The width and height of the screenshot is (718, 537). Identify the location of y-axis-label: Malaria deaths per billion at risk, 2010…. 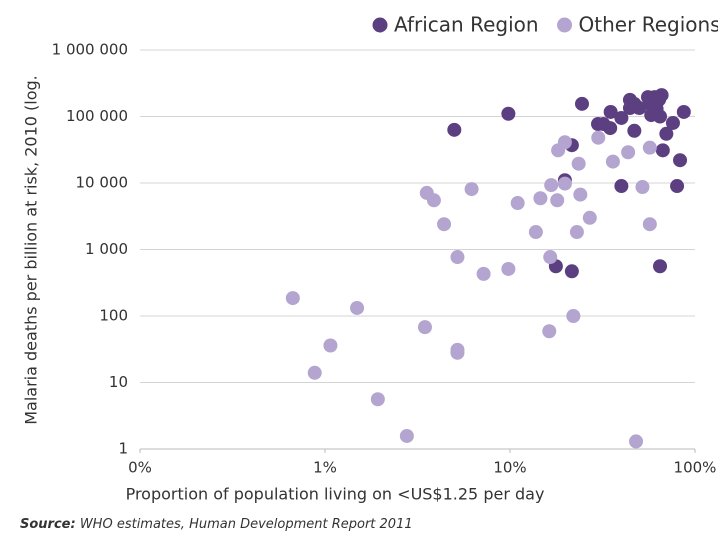
(31, 250).